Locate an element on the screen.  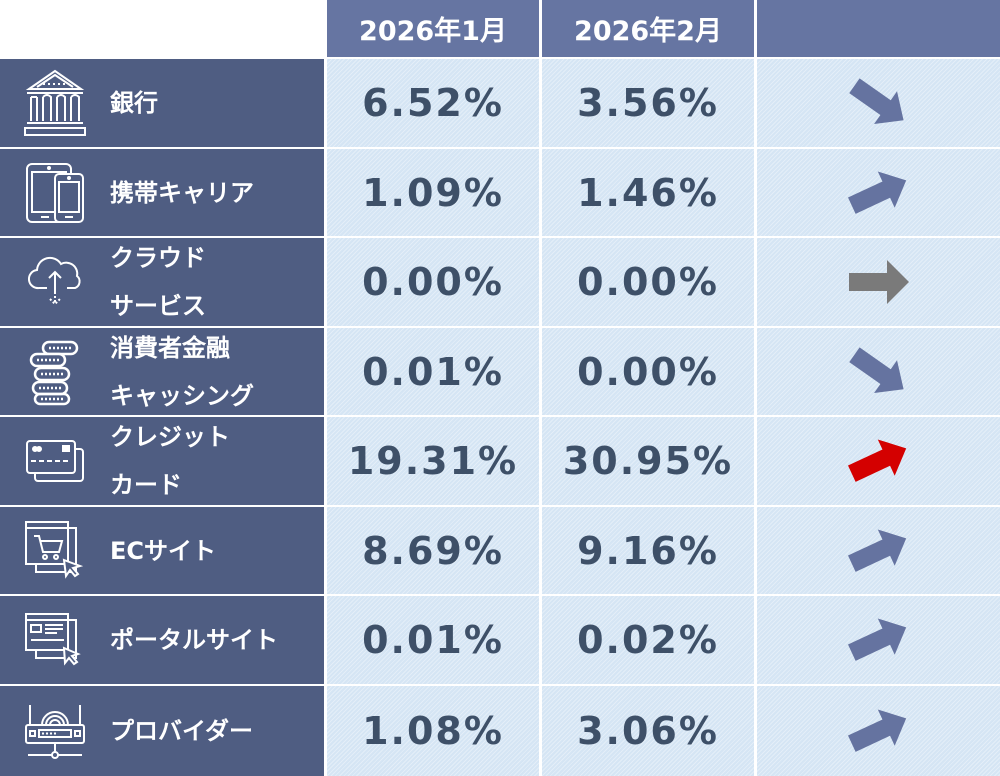
cloud-sync-icon is located at coordinates (55, 282).